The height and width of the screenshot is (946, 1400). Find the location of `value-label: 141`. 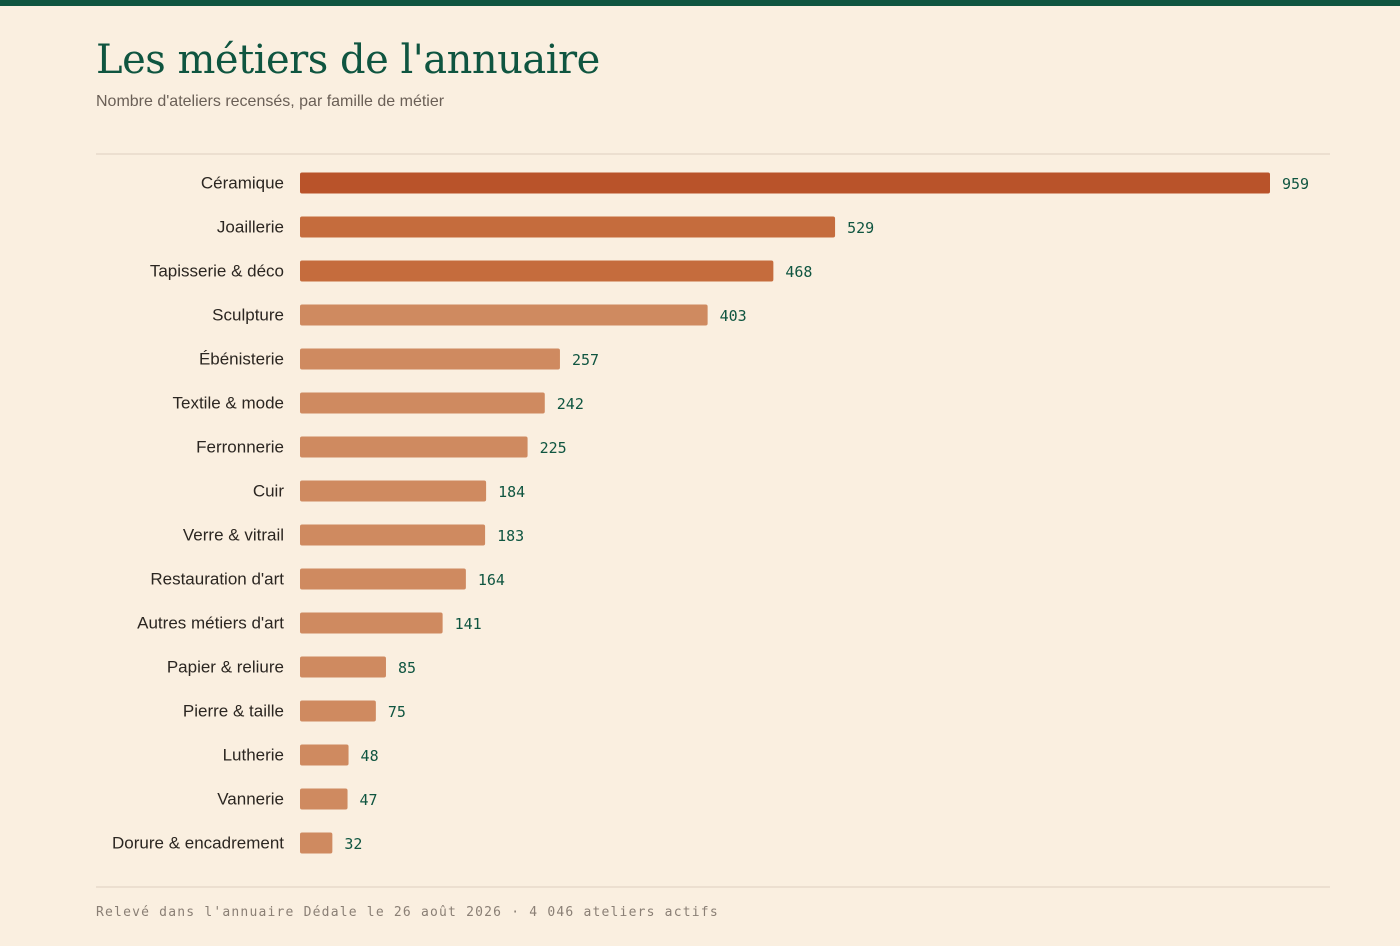

value-label: 141 is located at coordinates (468, 624).